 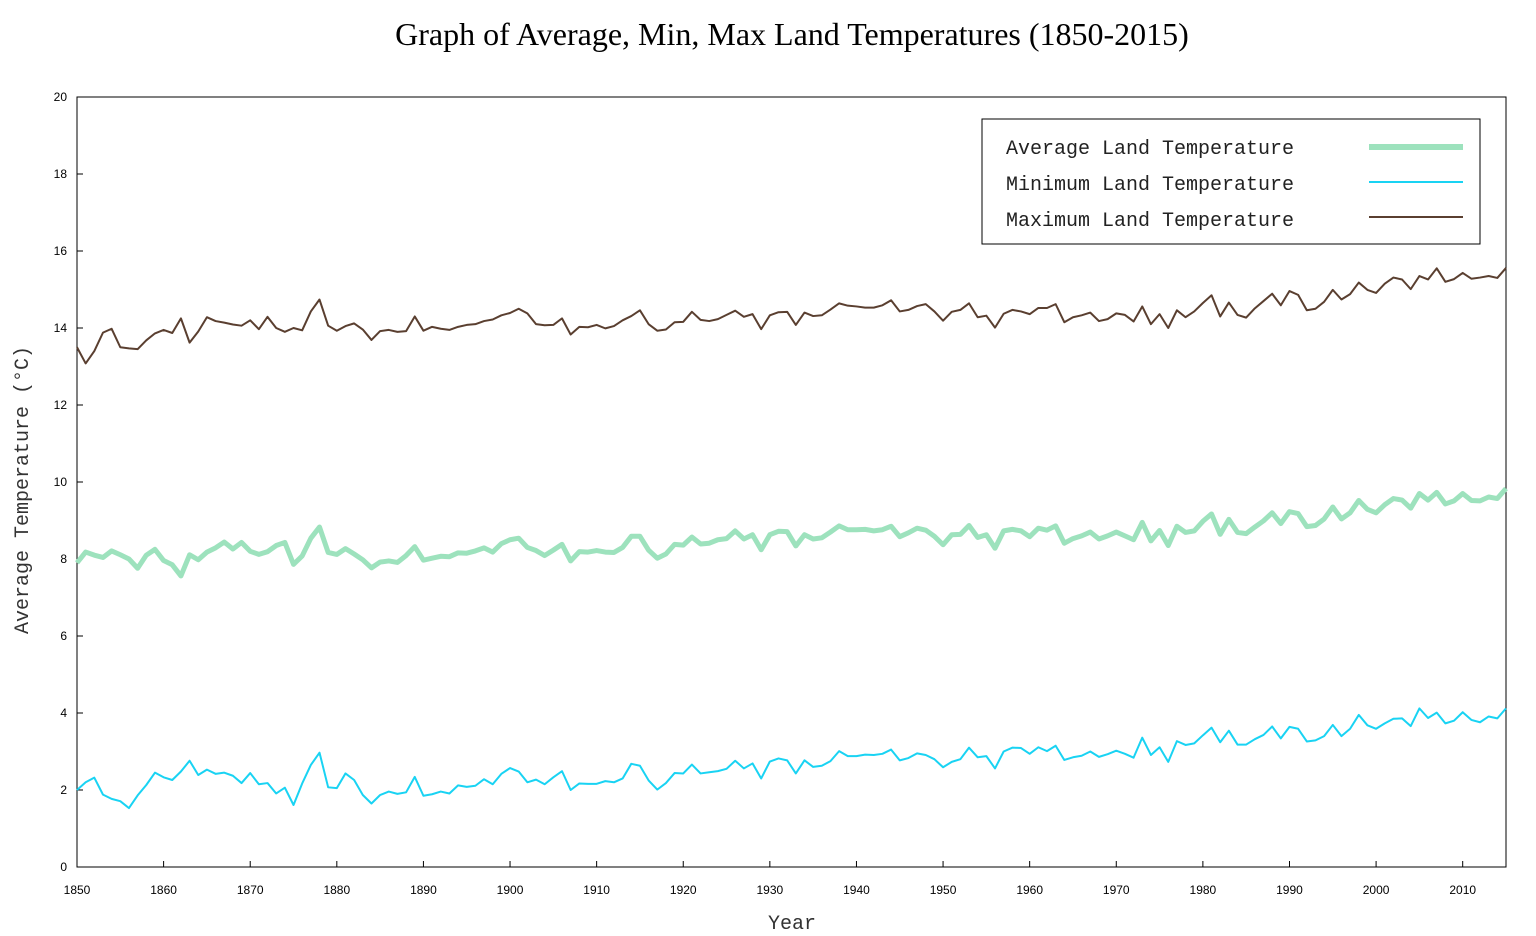 I want to click on y-tick-label: 20, so click(x=61, y=97).